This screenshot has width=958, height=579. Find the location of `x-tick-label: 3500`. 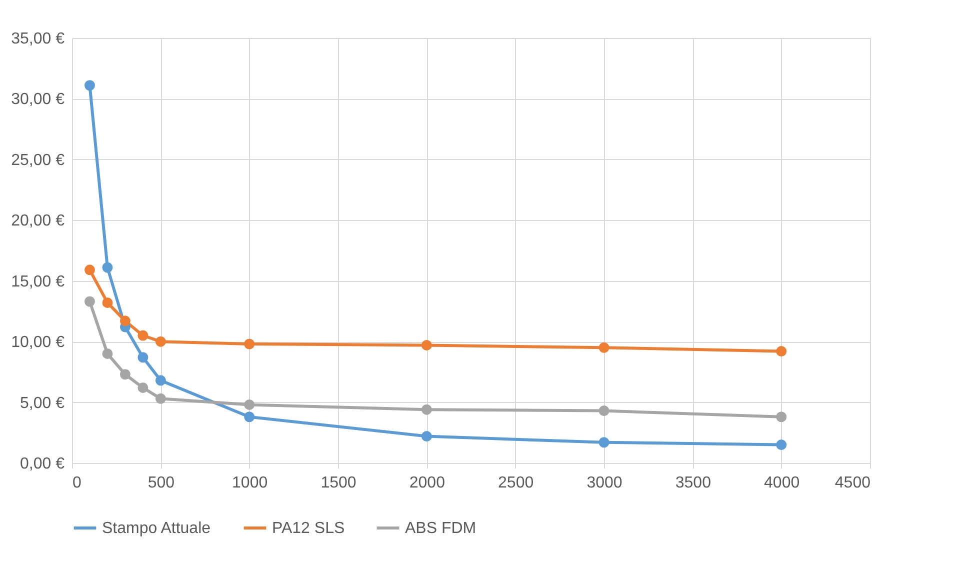

x-tick-label: 3500 is located at coordinates (693, 483).